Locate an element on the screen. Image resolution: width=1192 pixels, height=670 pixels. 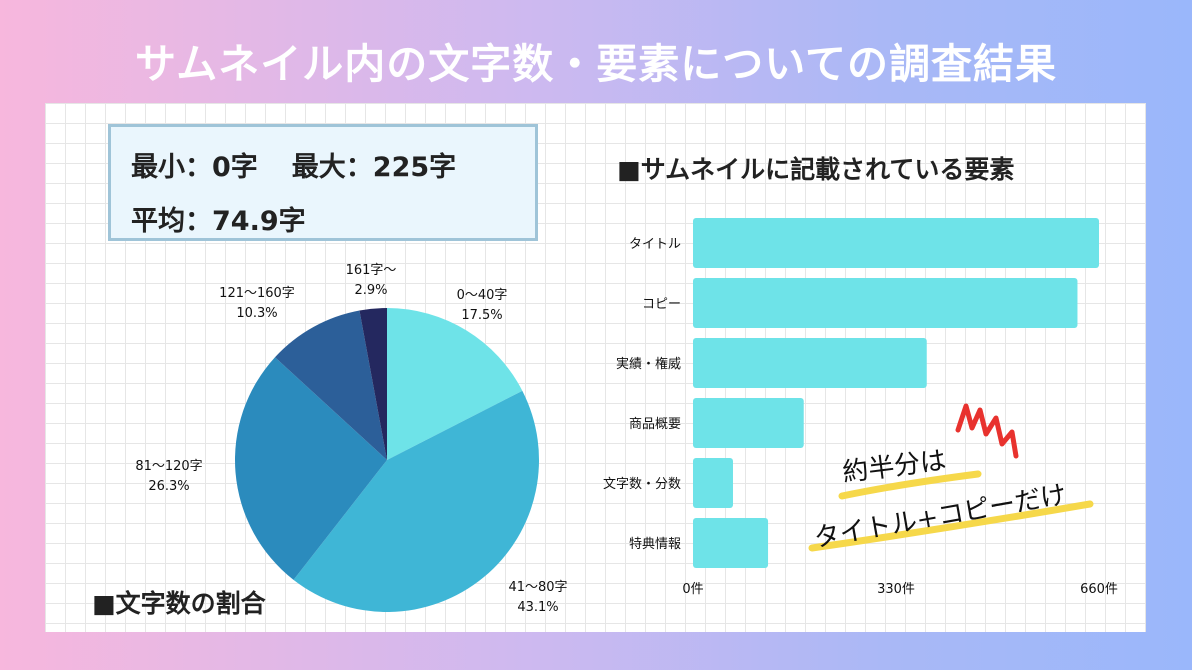
pie-label-3-category: 121〜160字 is located at coordinates (257, 293).